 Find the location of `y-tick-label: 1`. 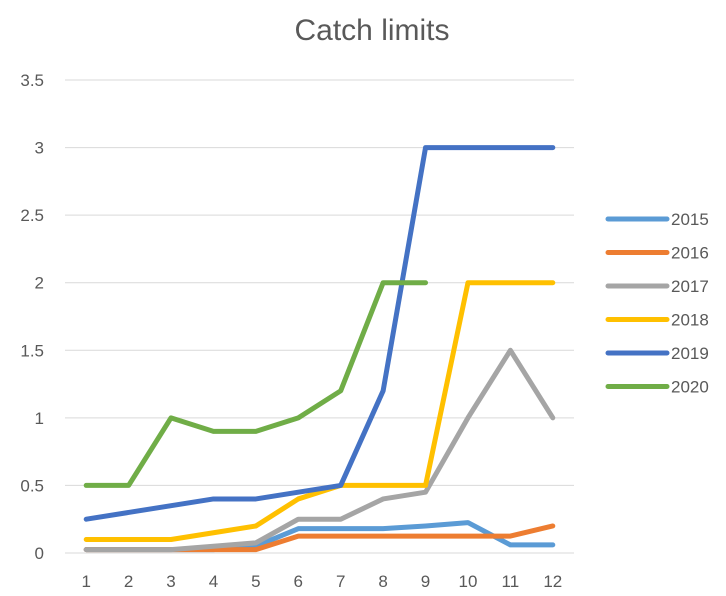

y-tick-label: 1 is located at coordinates (39, 418).